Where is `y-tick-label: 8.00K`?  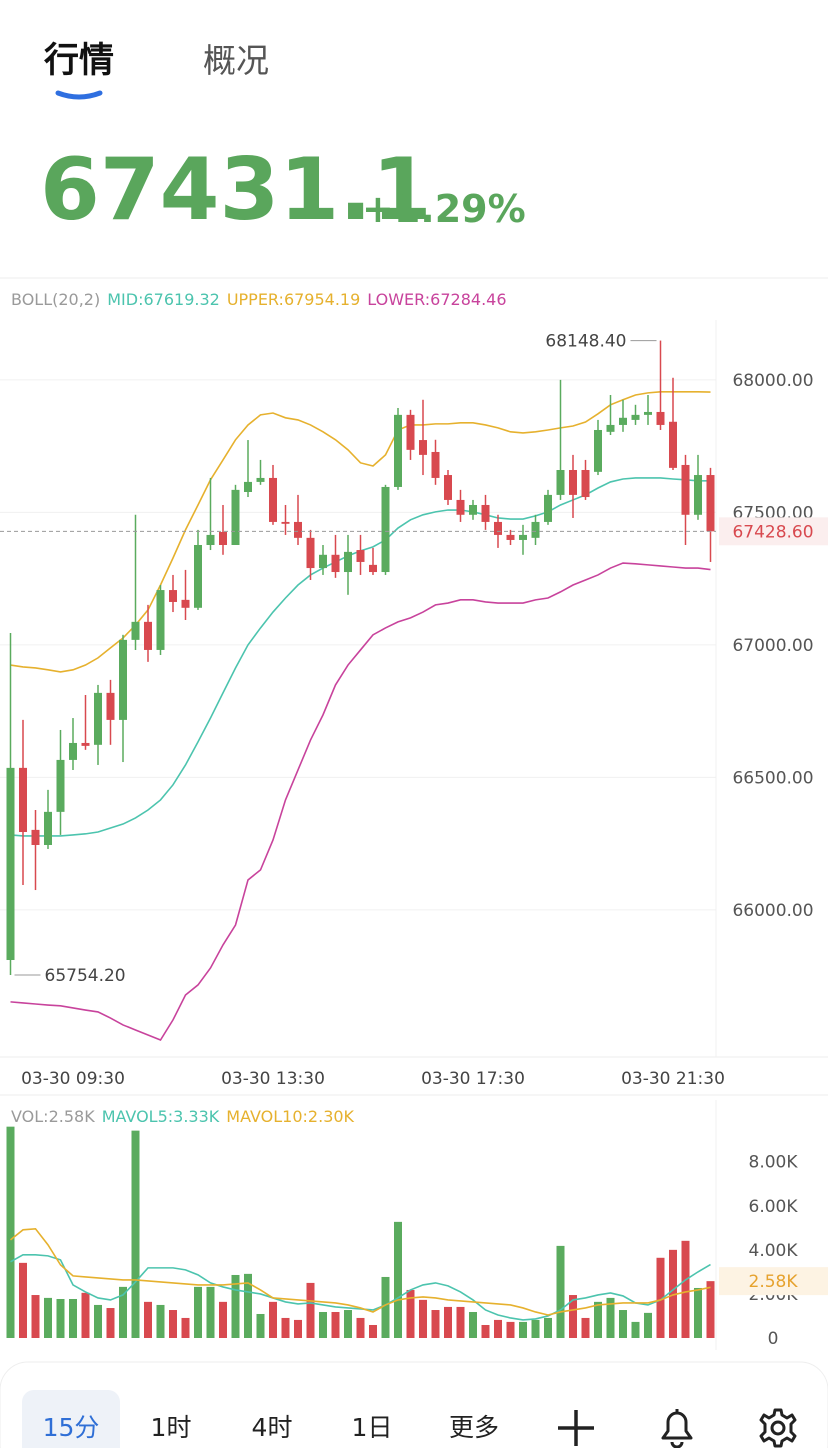 y-tick-label: 8.00K is located at coordinates (774, 1163).